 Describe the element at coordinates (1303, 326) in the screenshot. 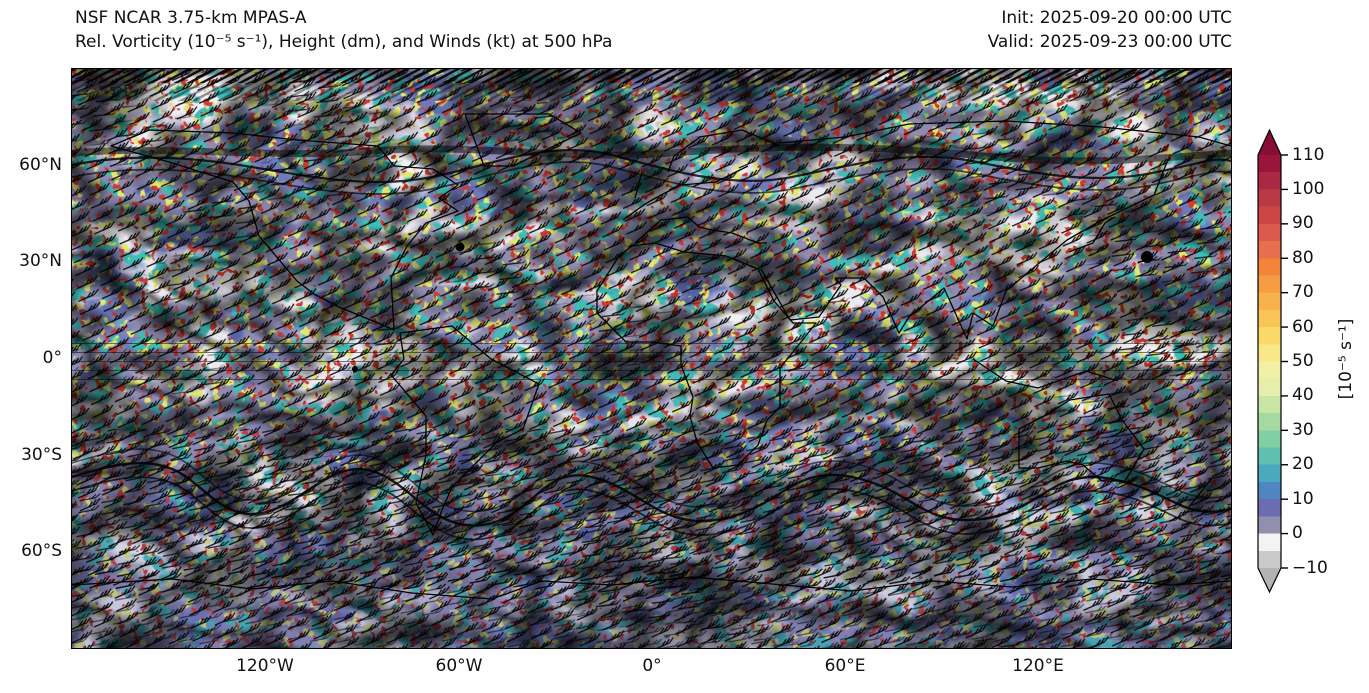

I see `colorbar-tick-label: 60` at that location.